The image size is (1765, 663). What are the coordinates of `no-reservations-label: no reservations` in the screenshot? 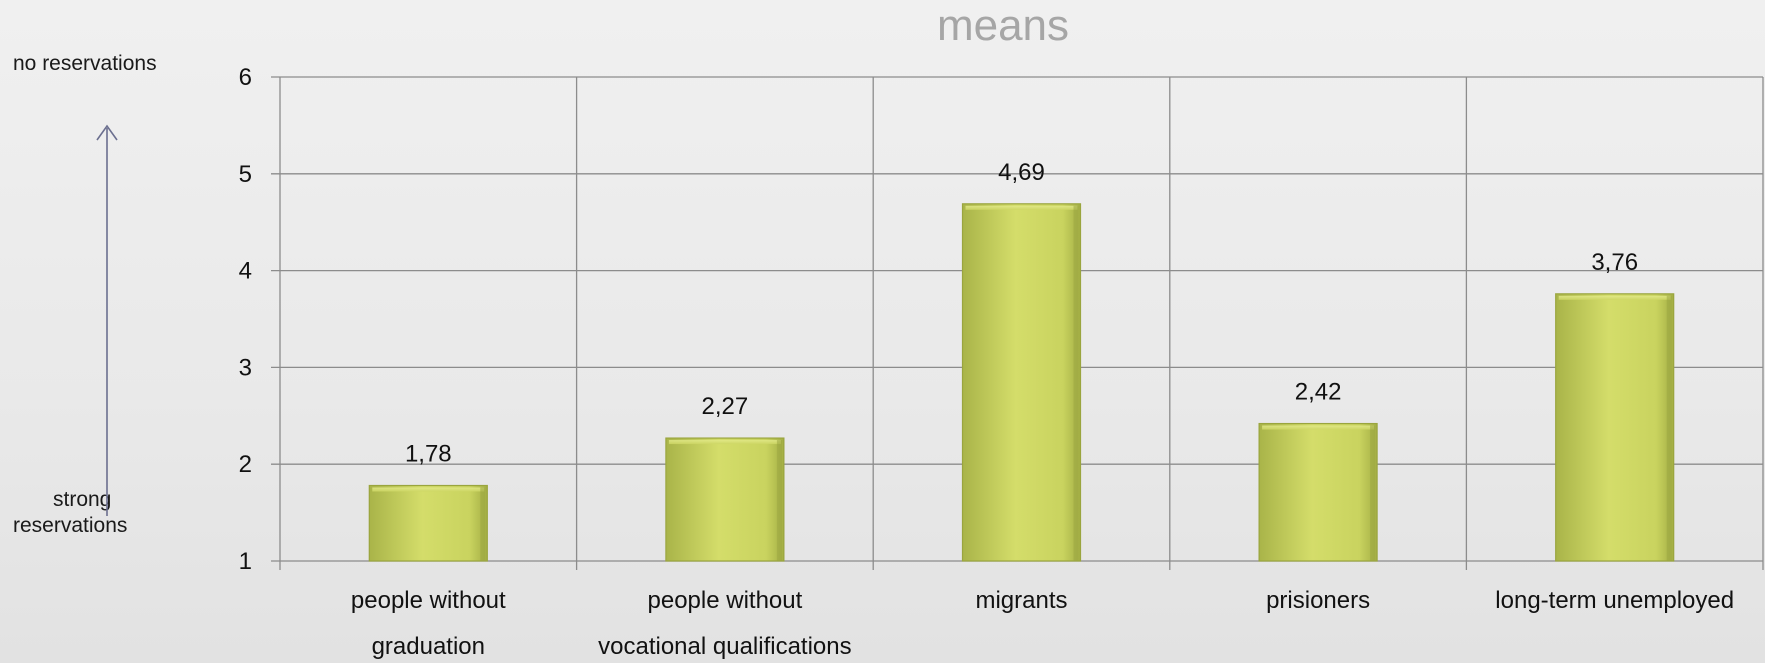 It's located at (85, 63).